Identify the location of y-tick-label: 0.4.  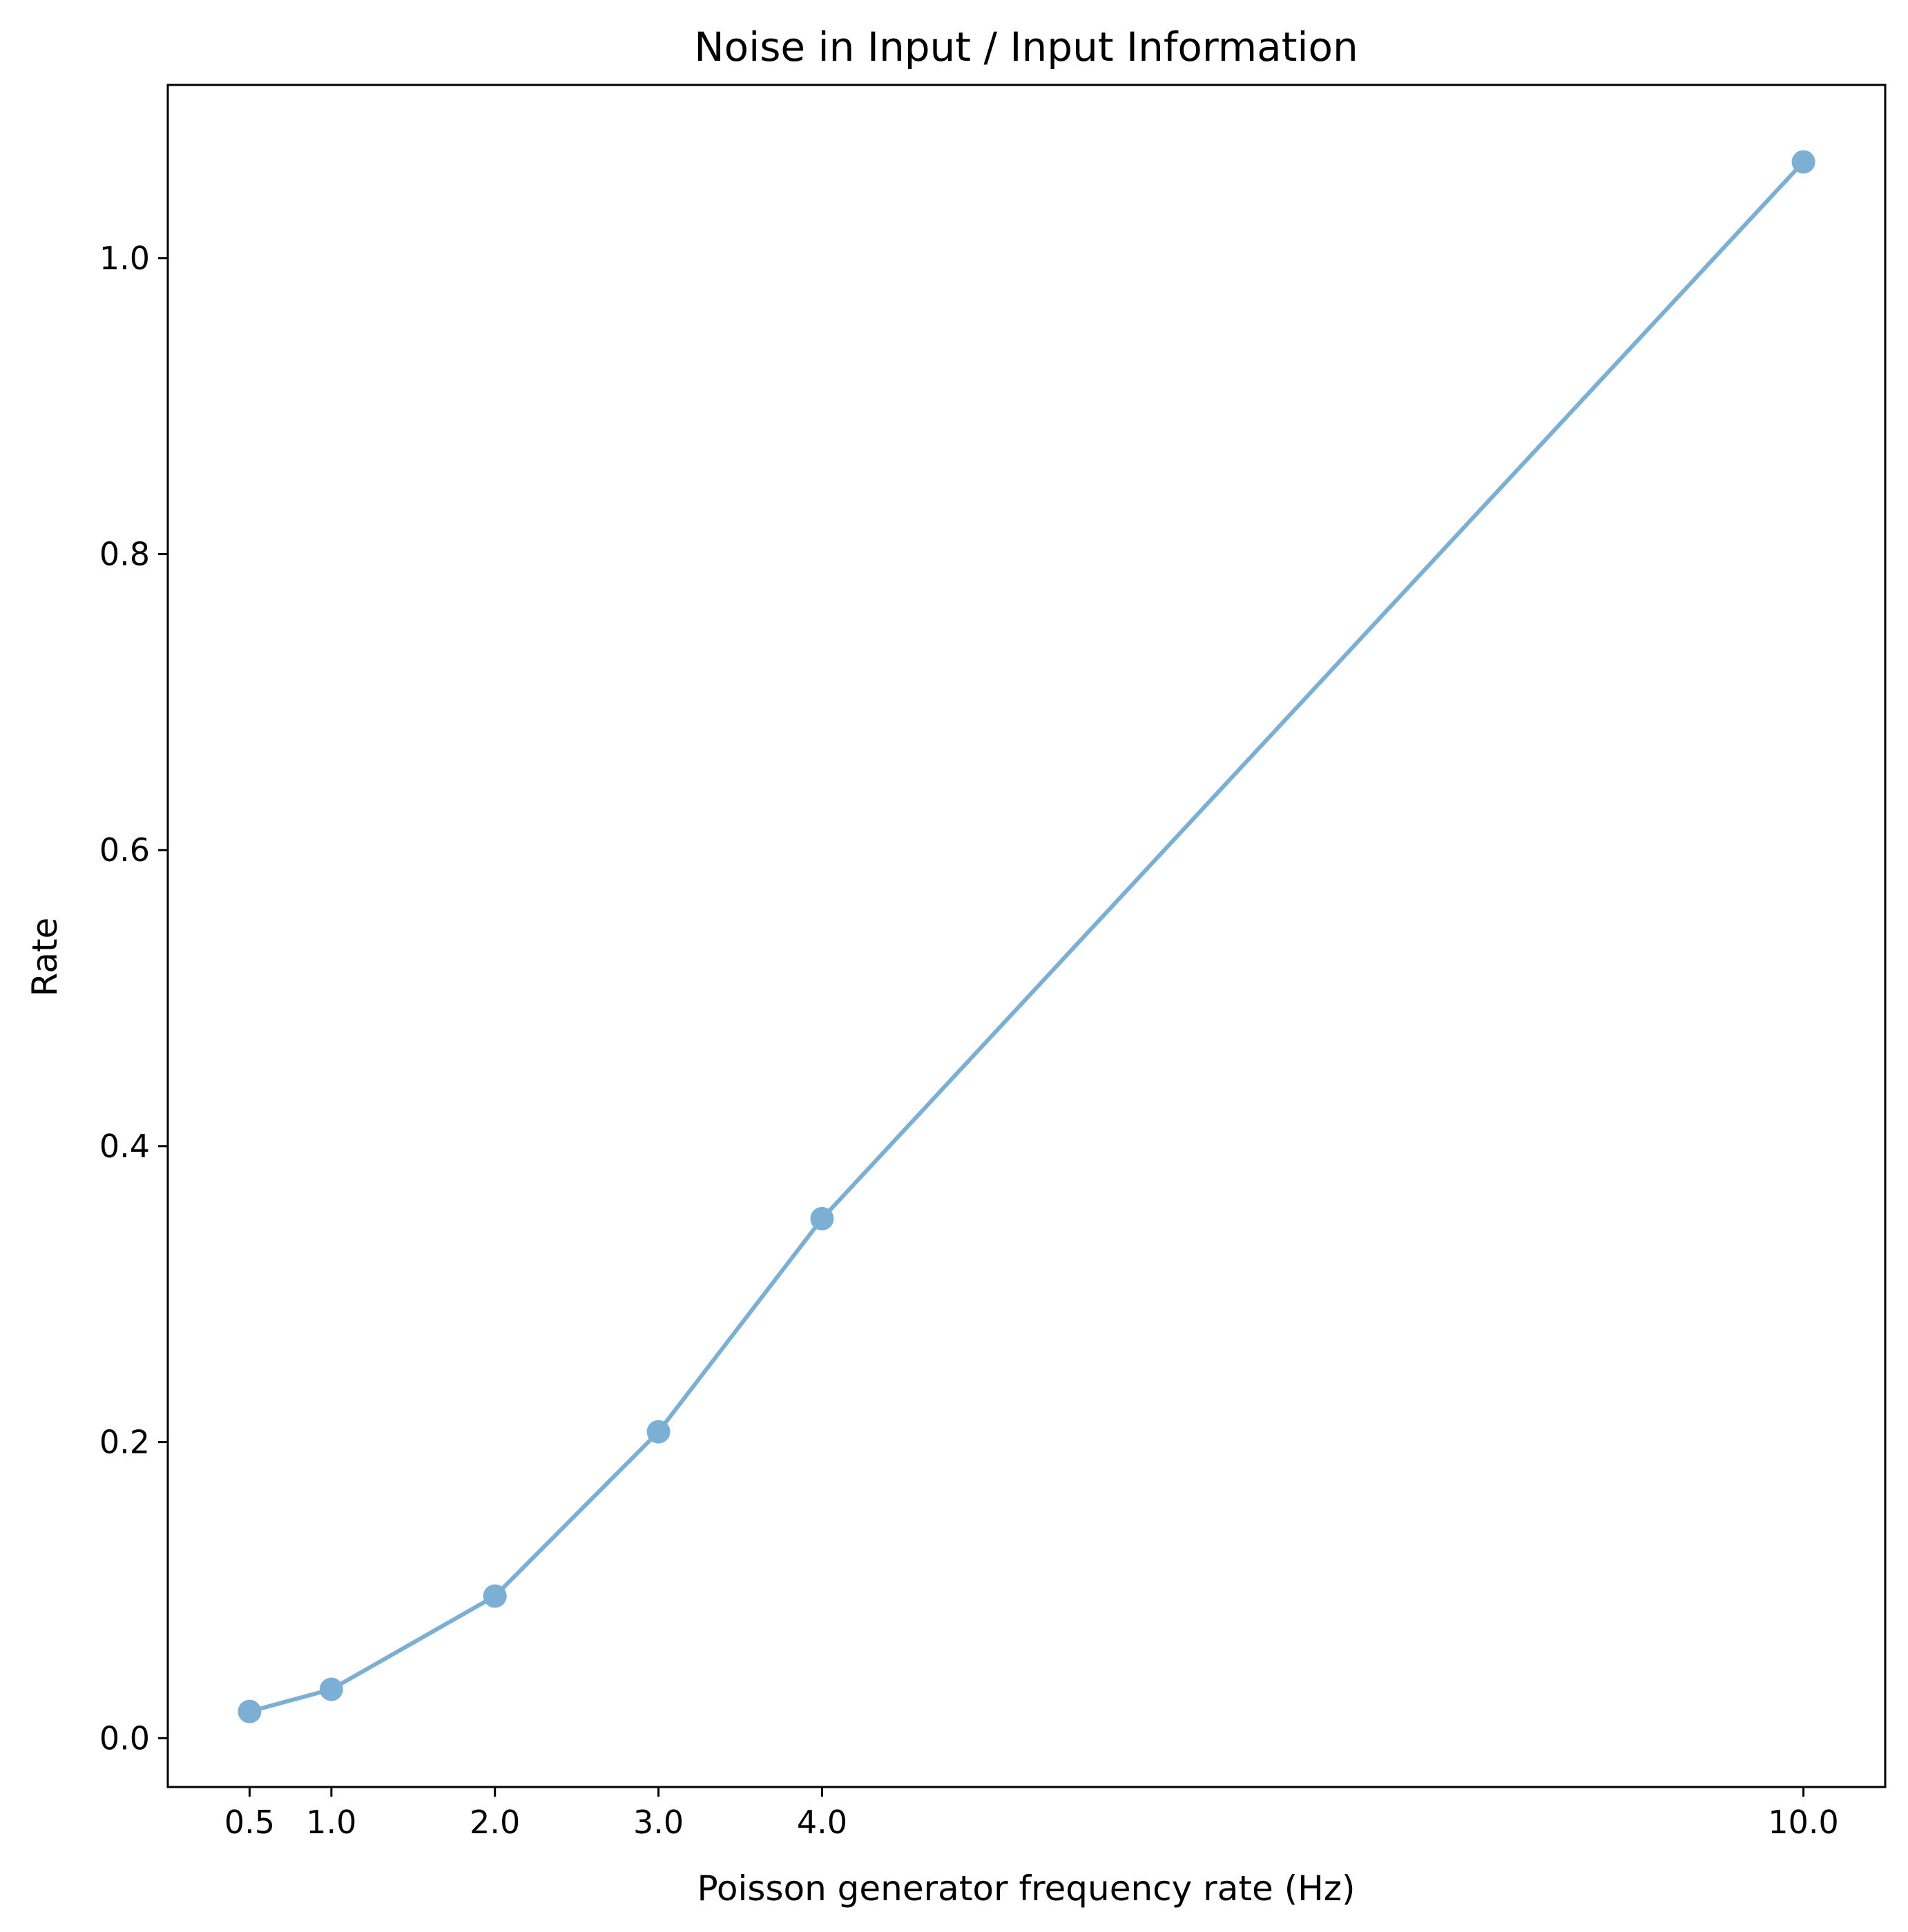
(124, 1146).